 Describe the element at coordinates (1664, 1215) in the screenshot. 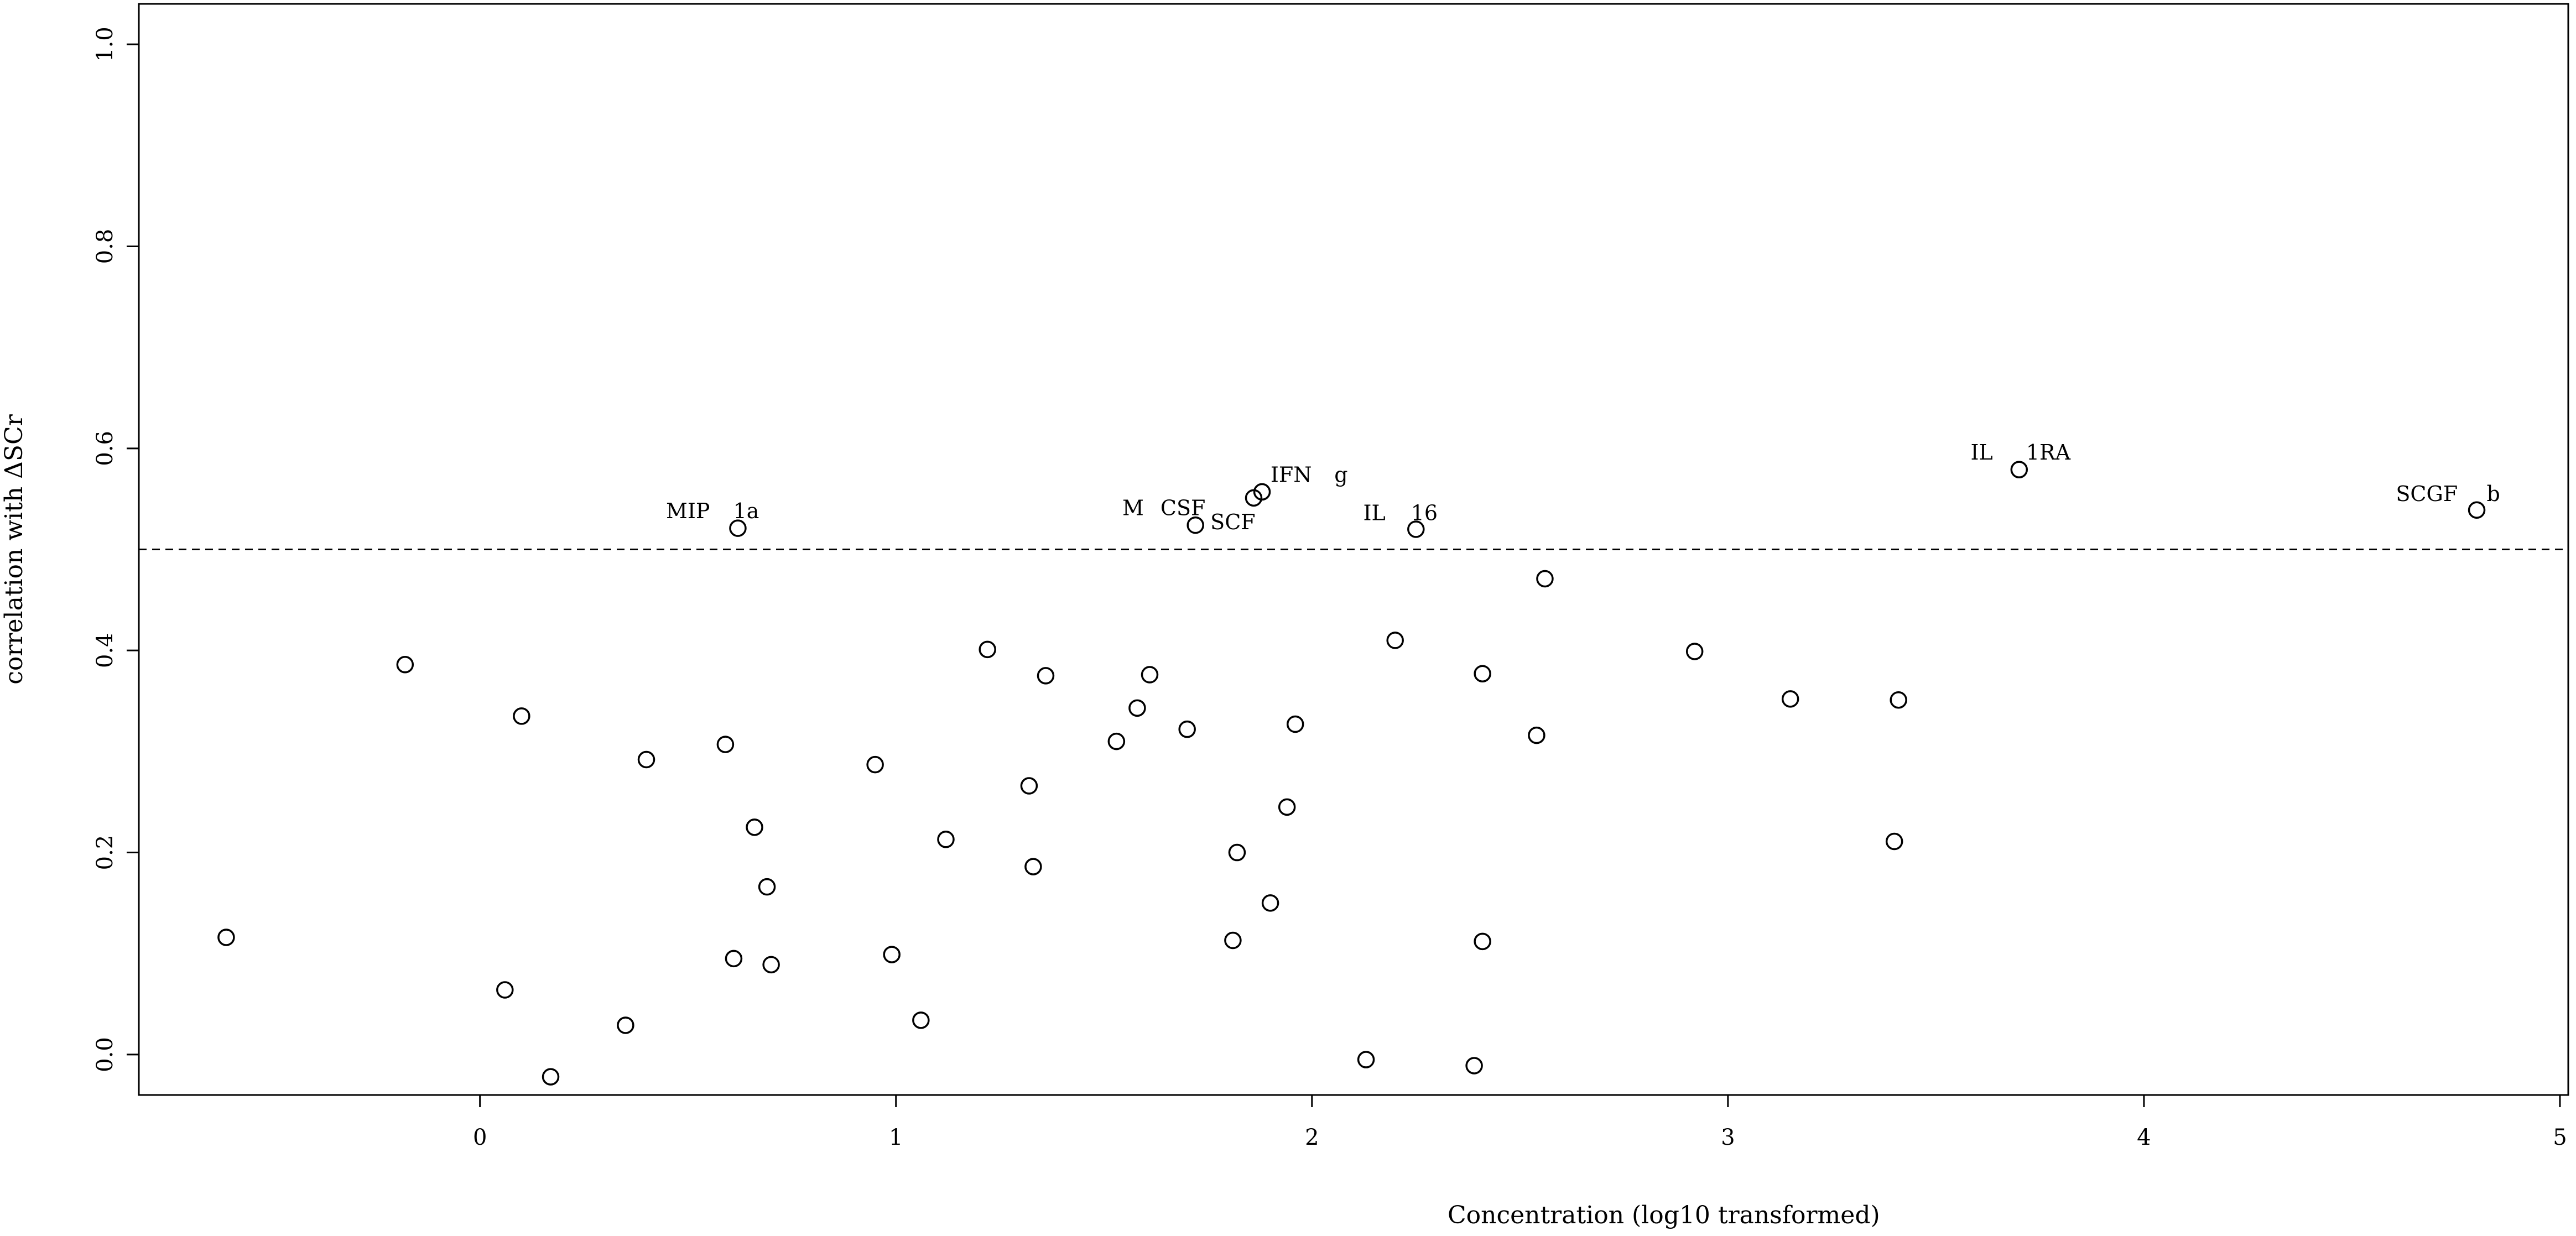

I see `x-axis-title: Concentration (log10 transformed)` at that location.